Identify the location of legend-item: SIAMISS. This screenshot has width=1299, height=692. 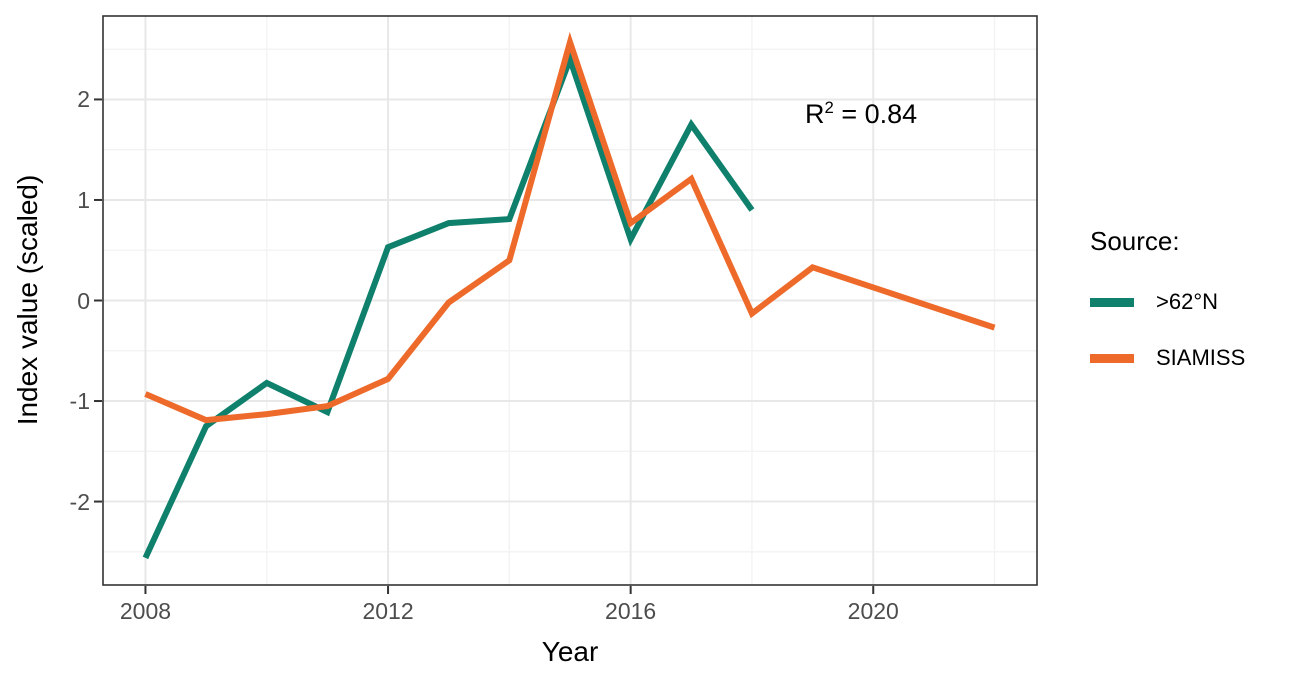
(1167, 358).